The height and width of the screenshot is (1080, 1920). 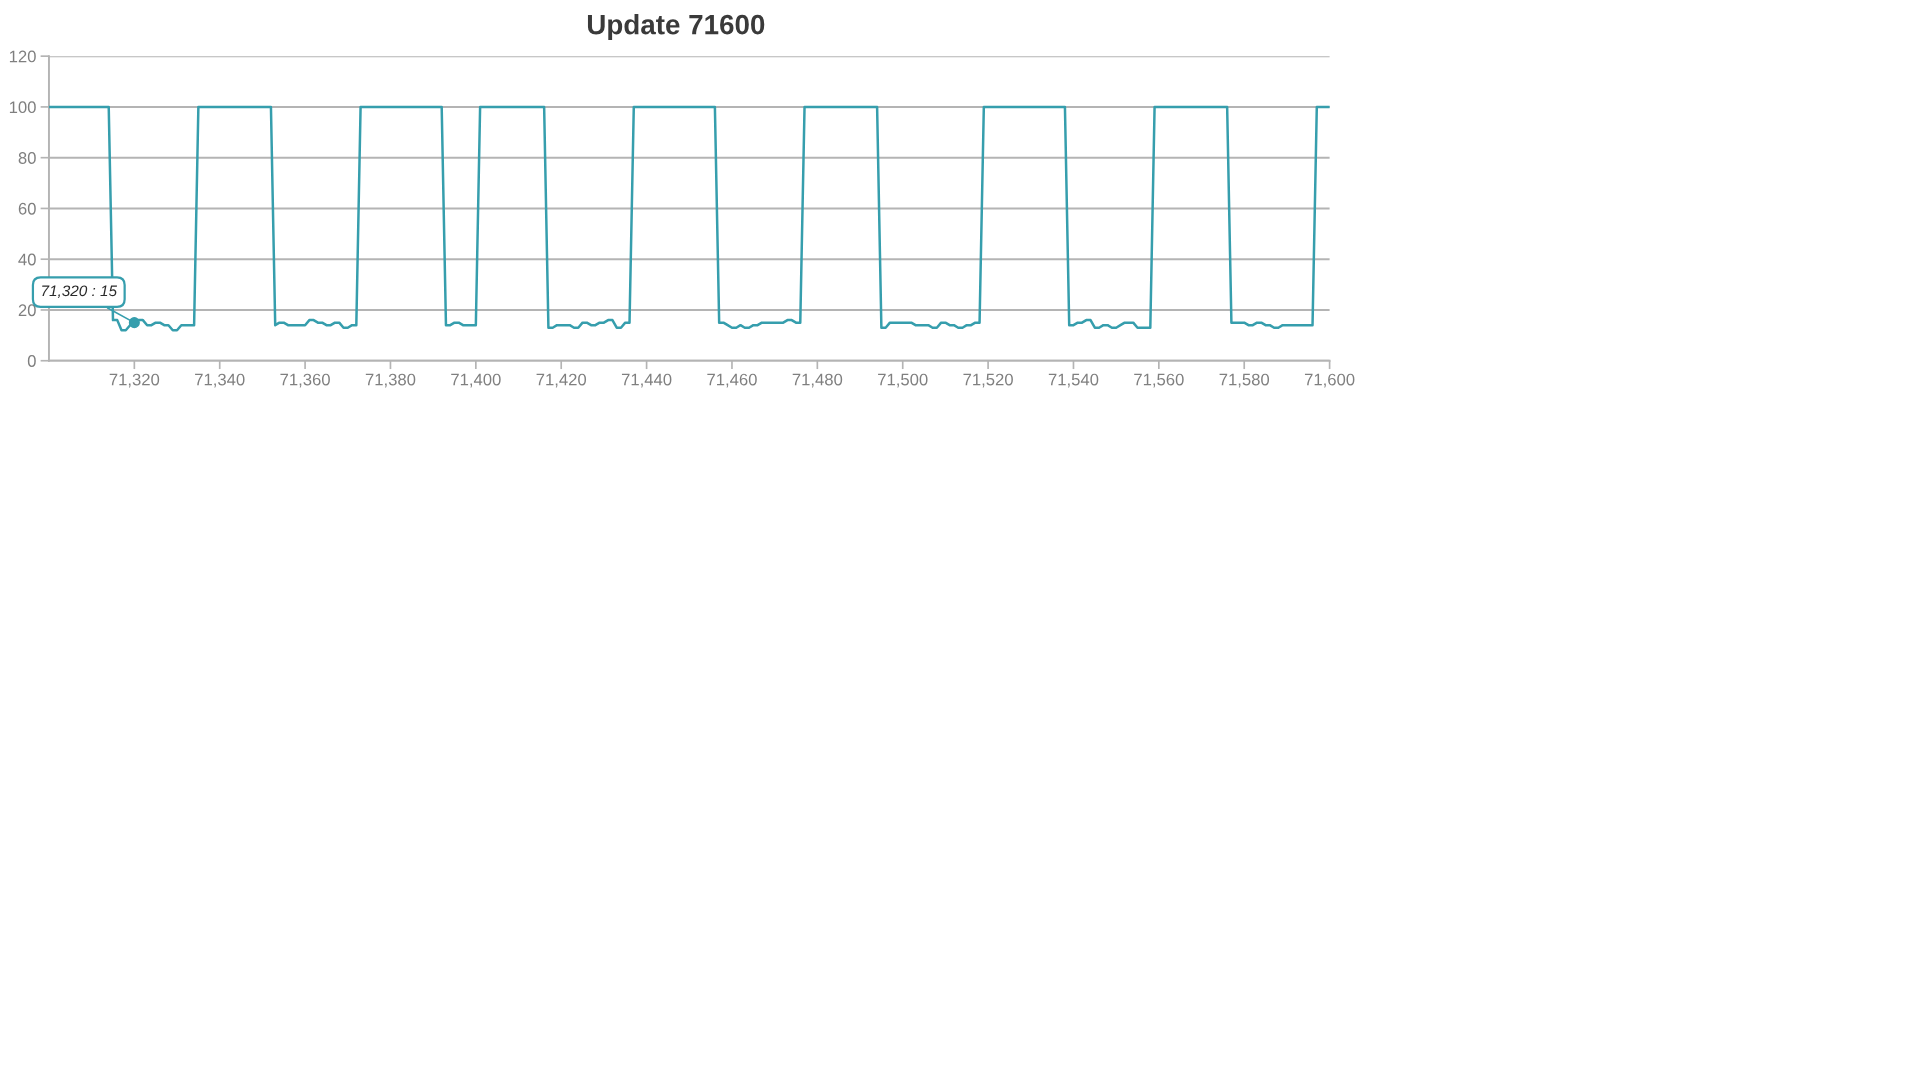 I want to click on x-tick-label: 71,500, so click(x=903, y=380).